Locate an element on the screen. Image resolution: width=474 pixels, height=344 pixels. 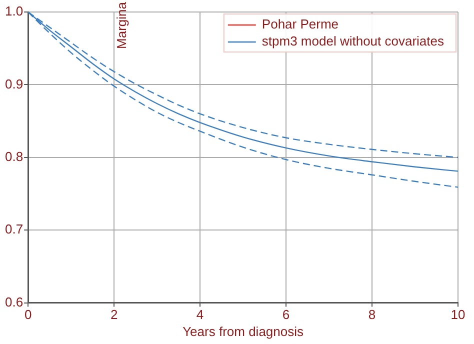
x-tick-label: 8 is located at coordinates (372, 314).